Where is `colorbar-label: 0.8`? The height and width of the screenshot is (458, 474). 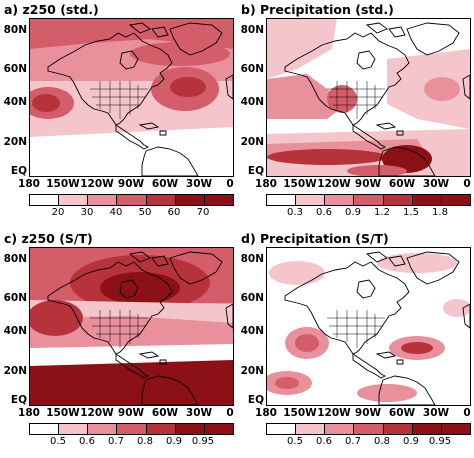 colorbar-label: 0.8 is located at coordinates (145, 441).